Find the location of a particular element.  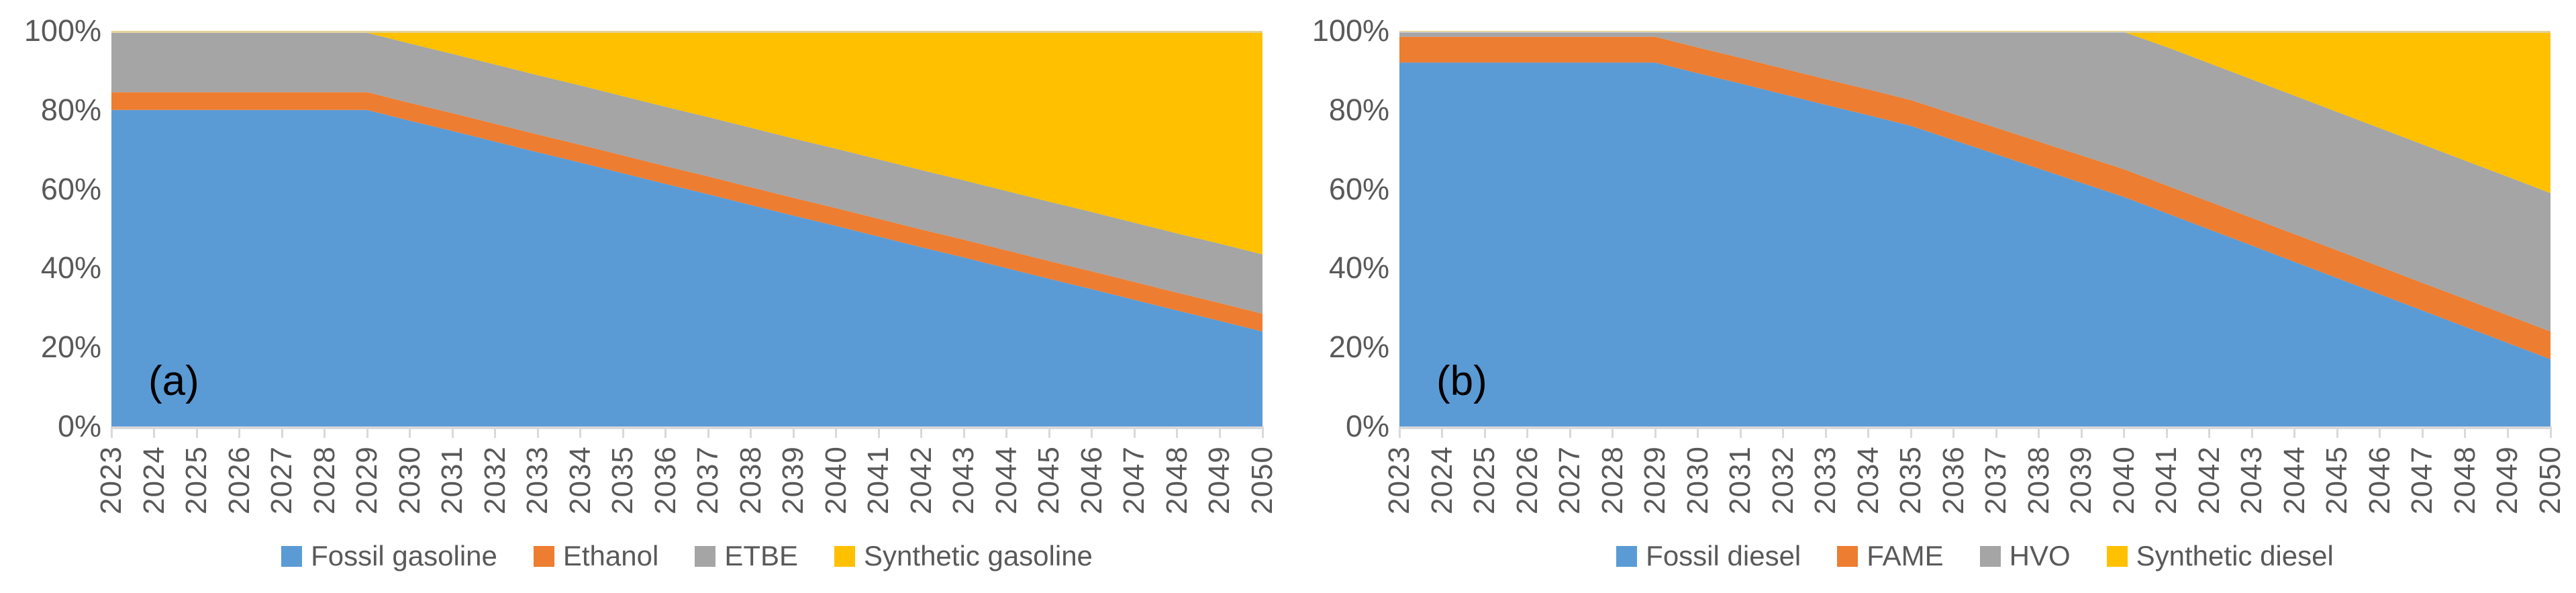

panel-label: (b) is located at coordinates (1461, 381).